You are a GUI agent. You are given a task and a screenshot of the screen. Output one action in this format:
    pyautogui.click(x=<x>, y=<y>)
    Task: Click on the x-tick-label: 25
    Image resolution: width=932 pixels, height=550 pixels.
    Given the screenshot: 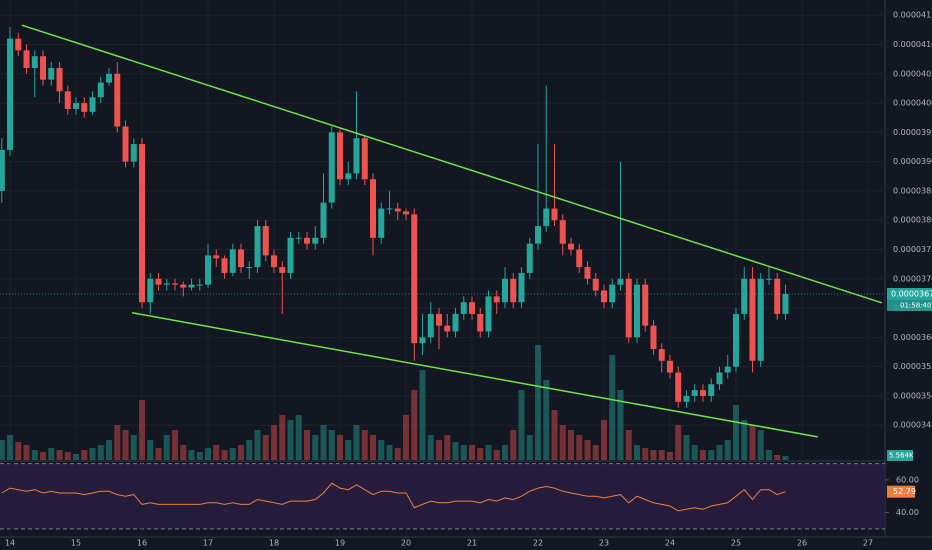 What is the action you would take?
    pyautogui.click(x=736, y=543)
    